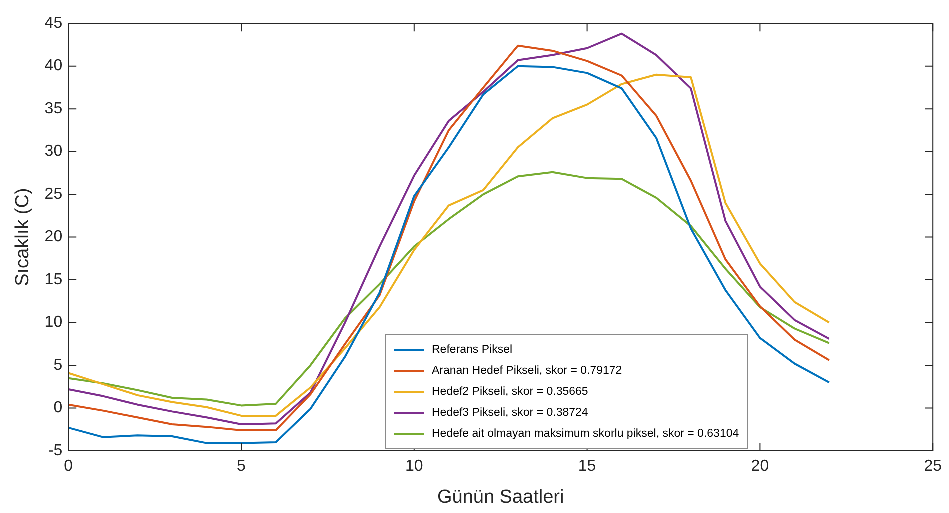 This screenshot has height=513, width=949. Describe the element at coordinates (510, 392) in the screenshot. I see `legend-label: Hedef2 Pikseli, skor = 0.35665` at that location.